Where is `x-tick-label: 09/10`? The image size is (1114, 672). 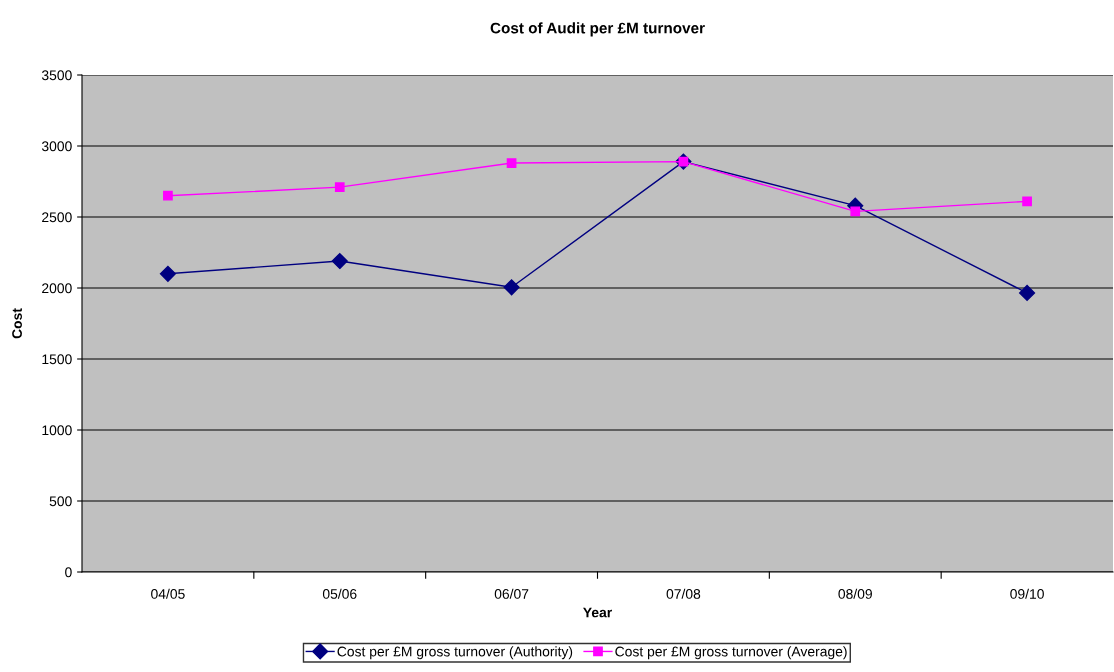 x-tick-label: 09/10 is located at coordinates (1027, 593).